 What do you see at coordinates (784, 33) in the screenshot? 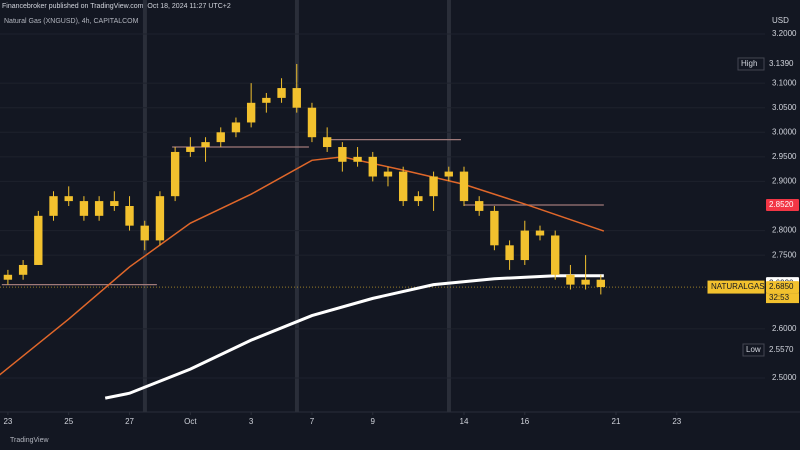
I see `y-tick-label: 3.2000` at bounding box center [784, 33].